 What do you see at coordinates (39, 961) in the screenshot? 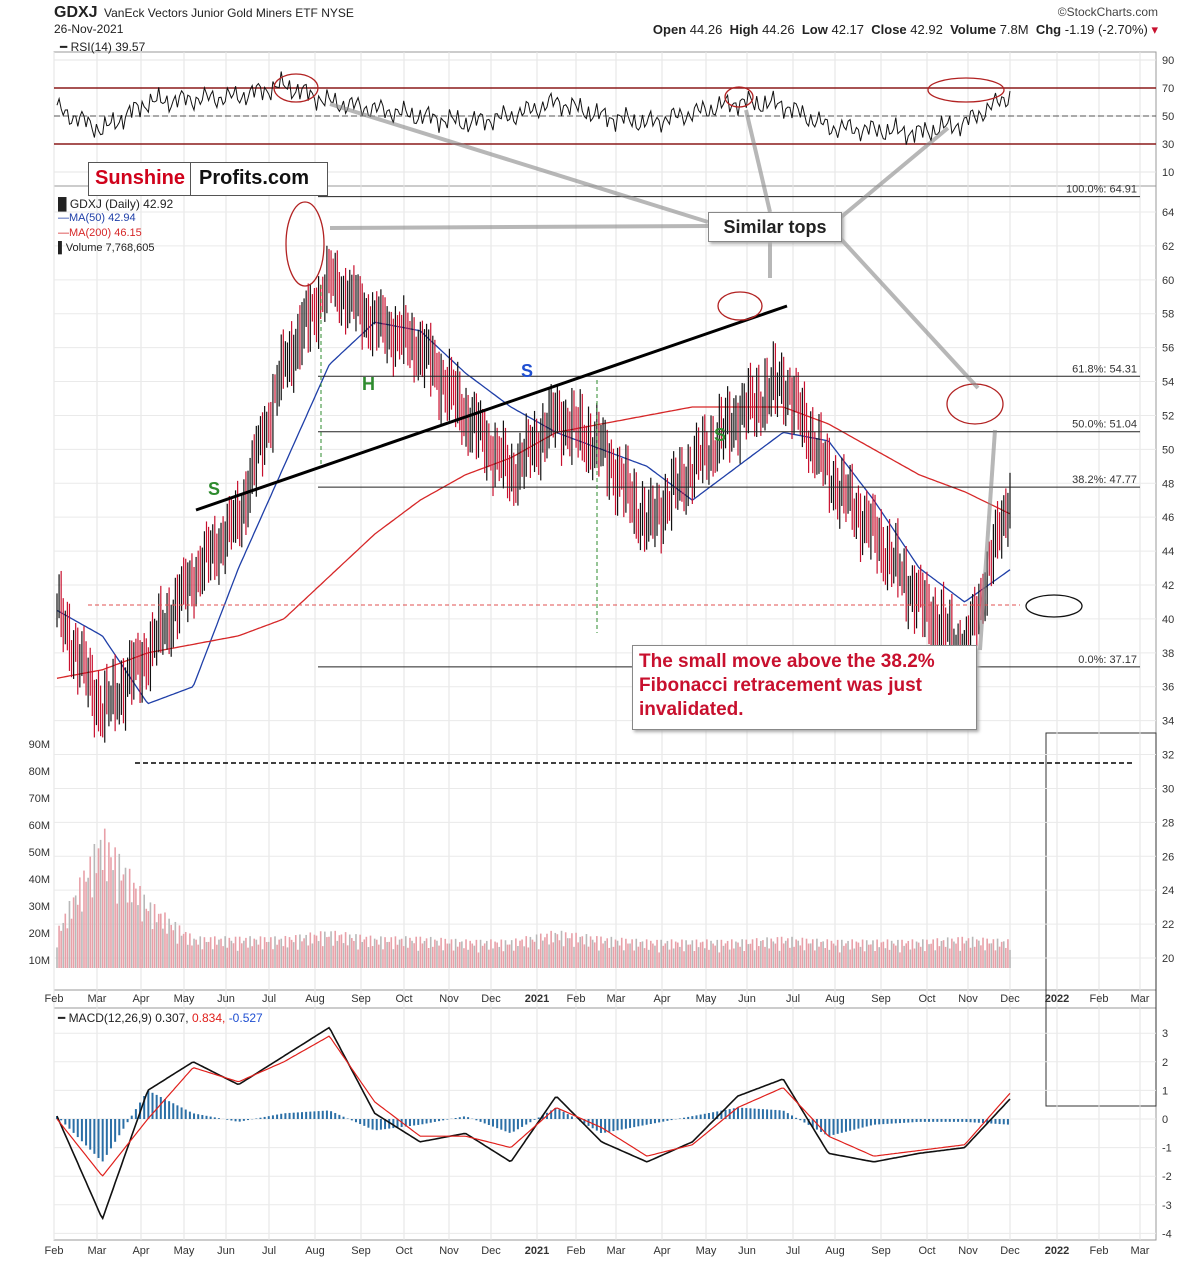
I see `volume-tick-label: 10M` at bounding box center [39, 961].